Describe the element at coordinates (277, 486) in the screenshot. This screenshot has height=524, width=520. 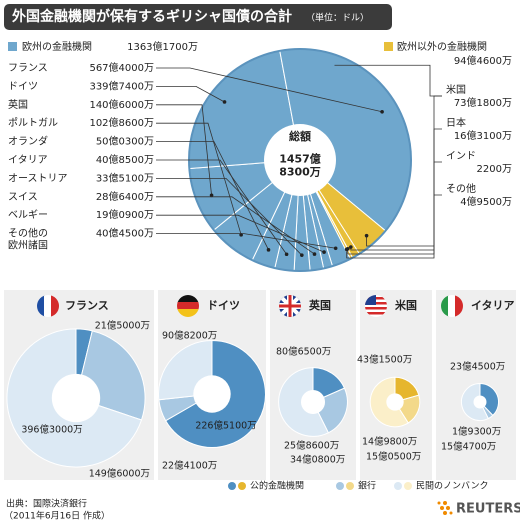
I see `legend-label: 公的金融機関` at that location.